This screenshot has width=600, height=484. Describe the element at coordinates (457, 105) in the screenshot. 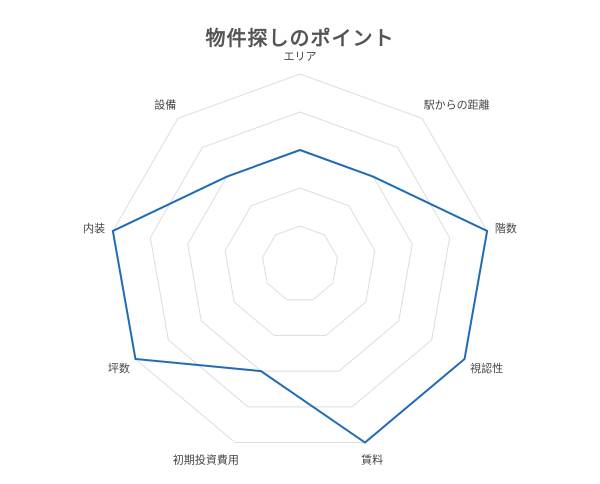

I see `axis-label: 駅からの距離` at that location.